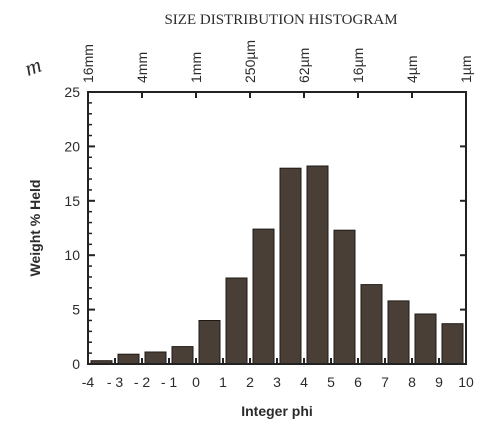 The width and height of the screenshot is (481, 426). What do you see at coordinates (331, 382) in the screenshot?
I see `x-tick-label: 5` at bounding box center [331, 382].